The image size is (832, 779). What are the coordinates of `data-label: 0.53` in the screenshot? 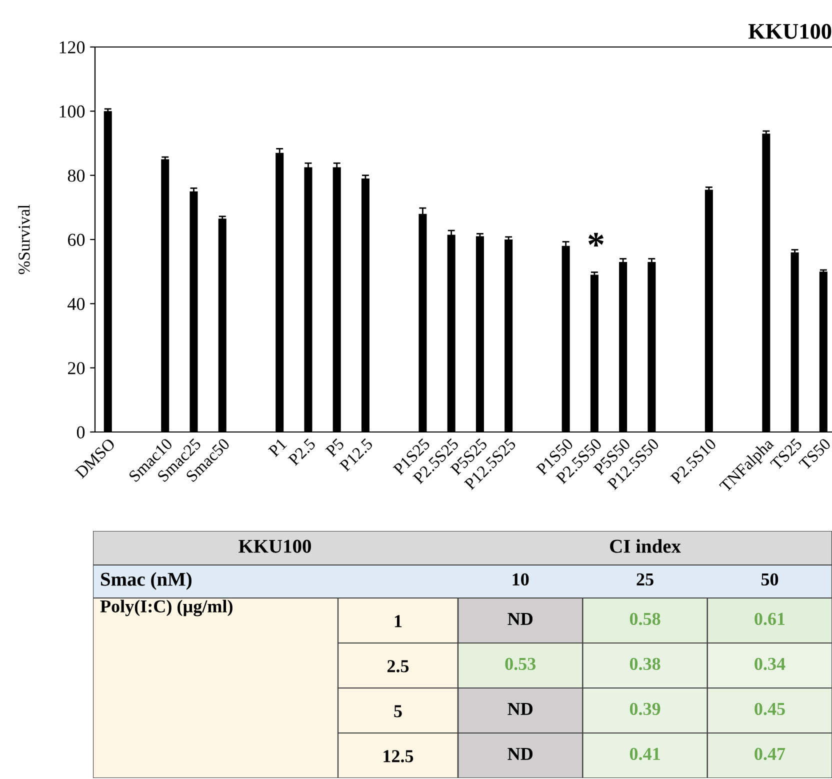 It's located at (520, 664).